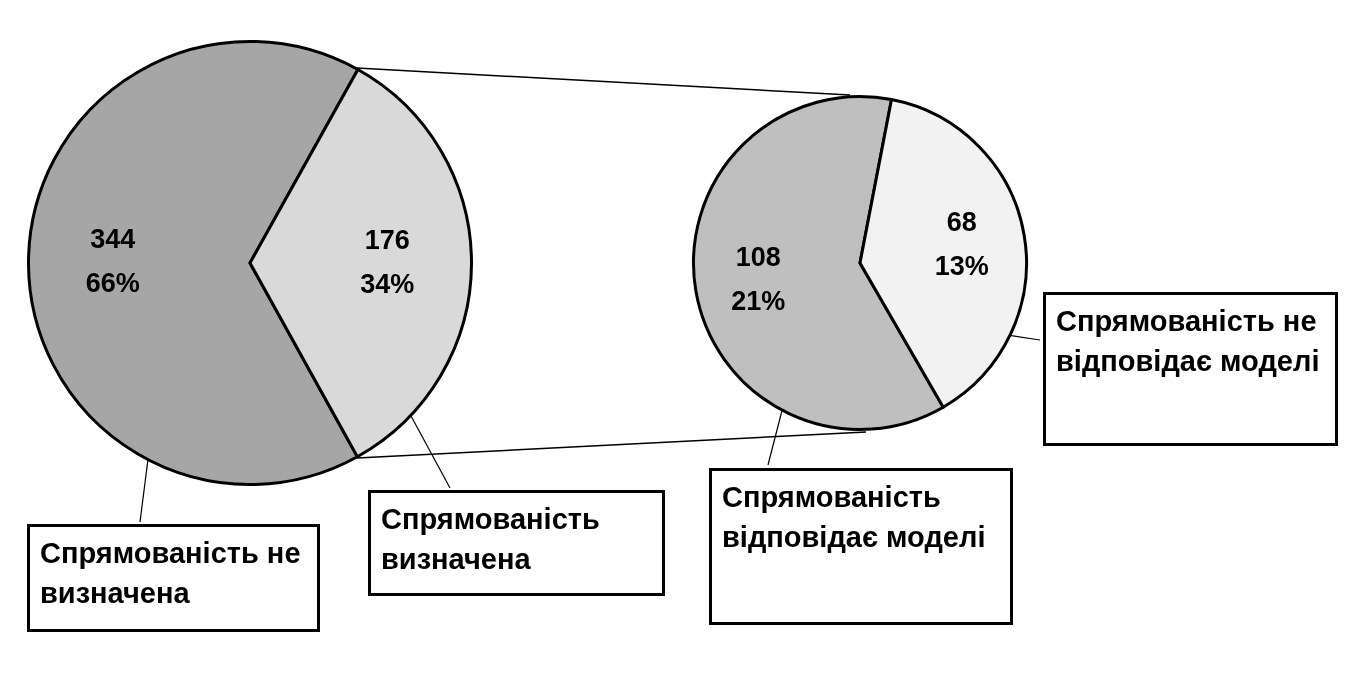 Image resolution: width=1356 pixels, height=677 pixels. I want to click on data-label: 176 34%, so click(387, 261).